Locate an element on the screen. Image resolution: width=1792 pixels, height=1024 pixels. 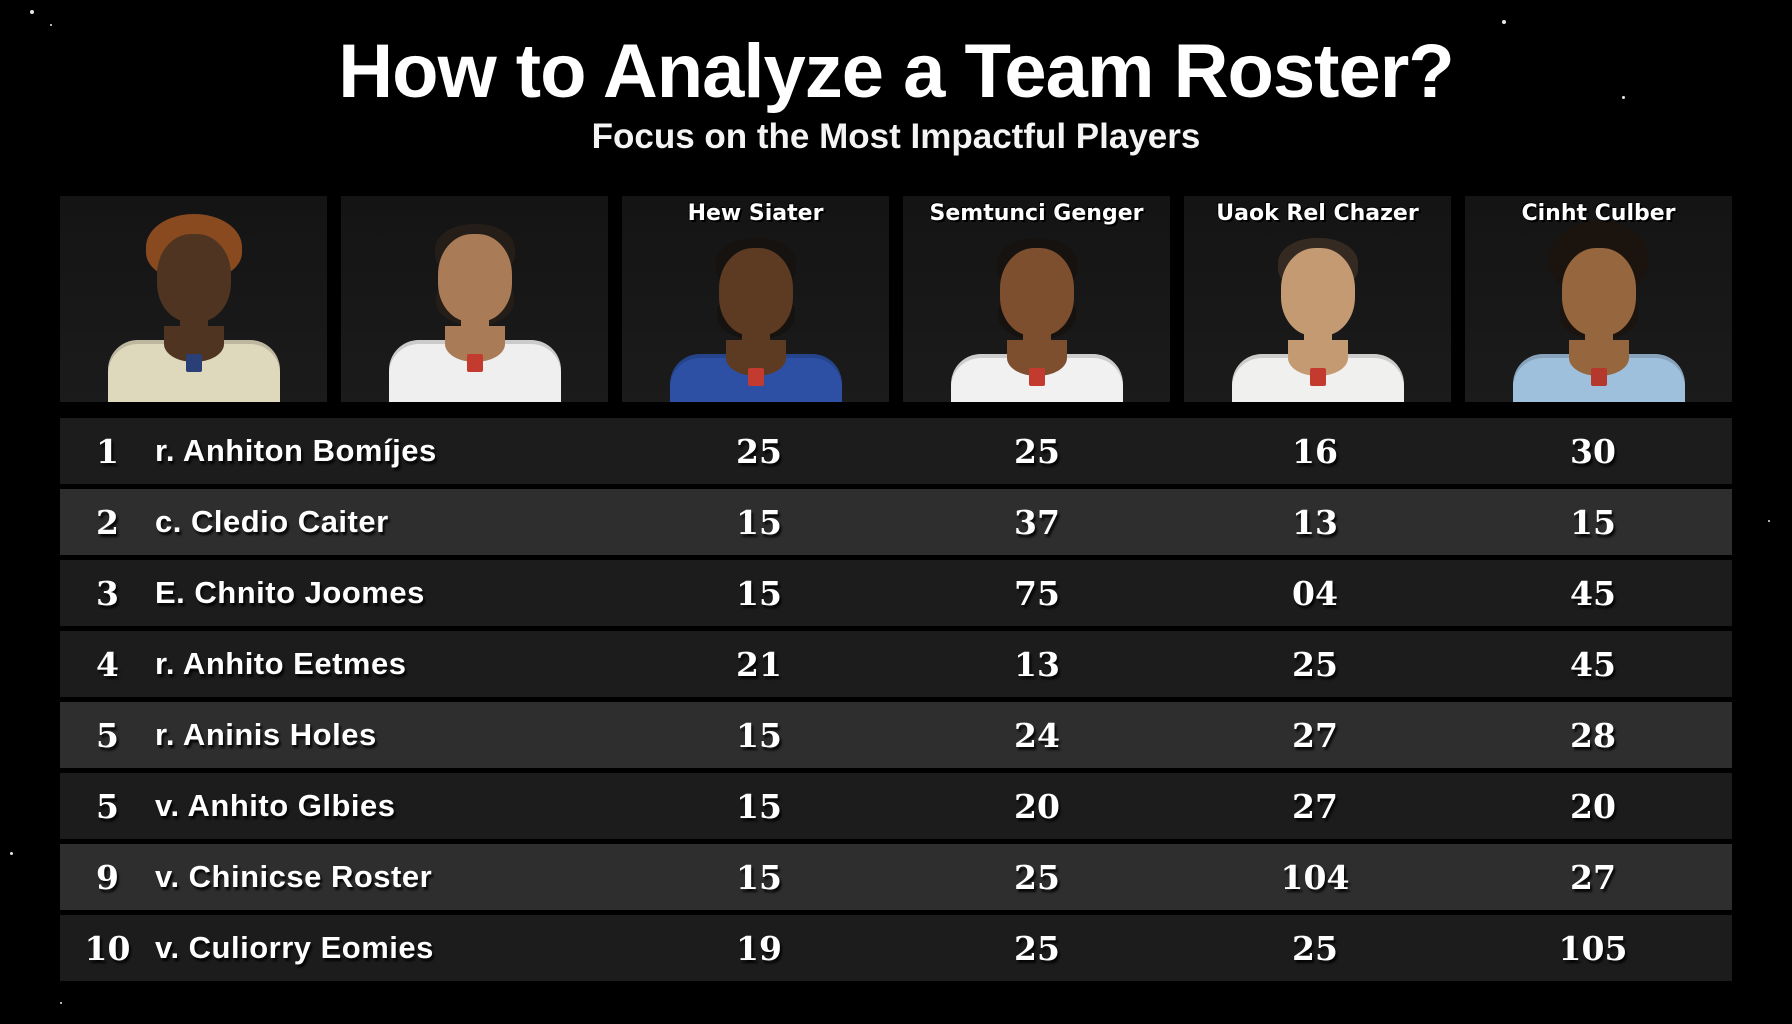
stat-cell-2: 13 is located at coordinates (1037, 664).